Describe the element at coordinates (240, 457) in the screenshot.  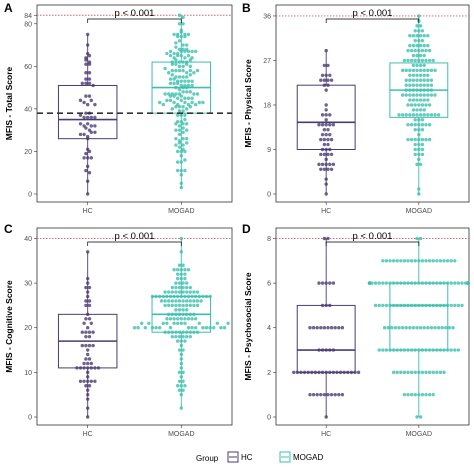
I see `legend-item-hc: HC` at that location.